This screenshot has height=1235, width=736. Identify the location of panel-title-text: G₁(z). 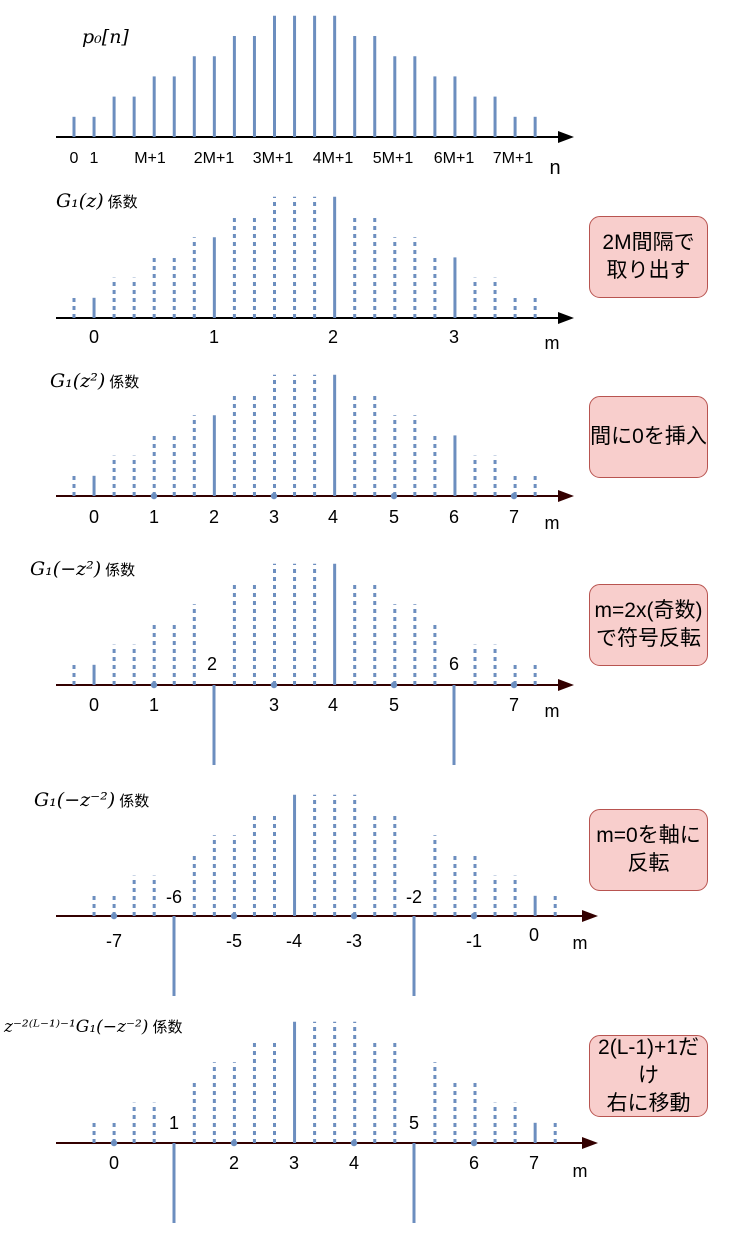
(80, 201).